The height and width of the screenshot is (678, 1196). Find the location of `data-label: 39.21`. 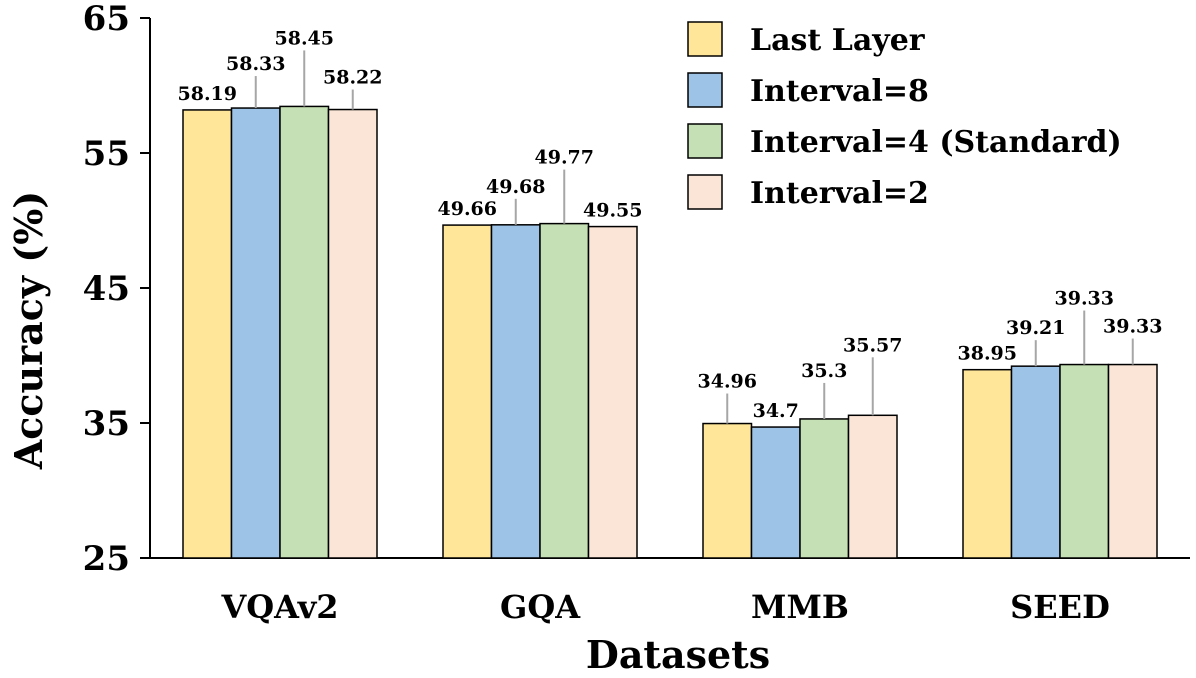

data-label: 39.21 is located at coordinates (1036, 328).